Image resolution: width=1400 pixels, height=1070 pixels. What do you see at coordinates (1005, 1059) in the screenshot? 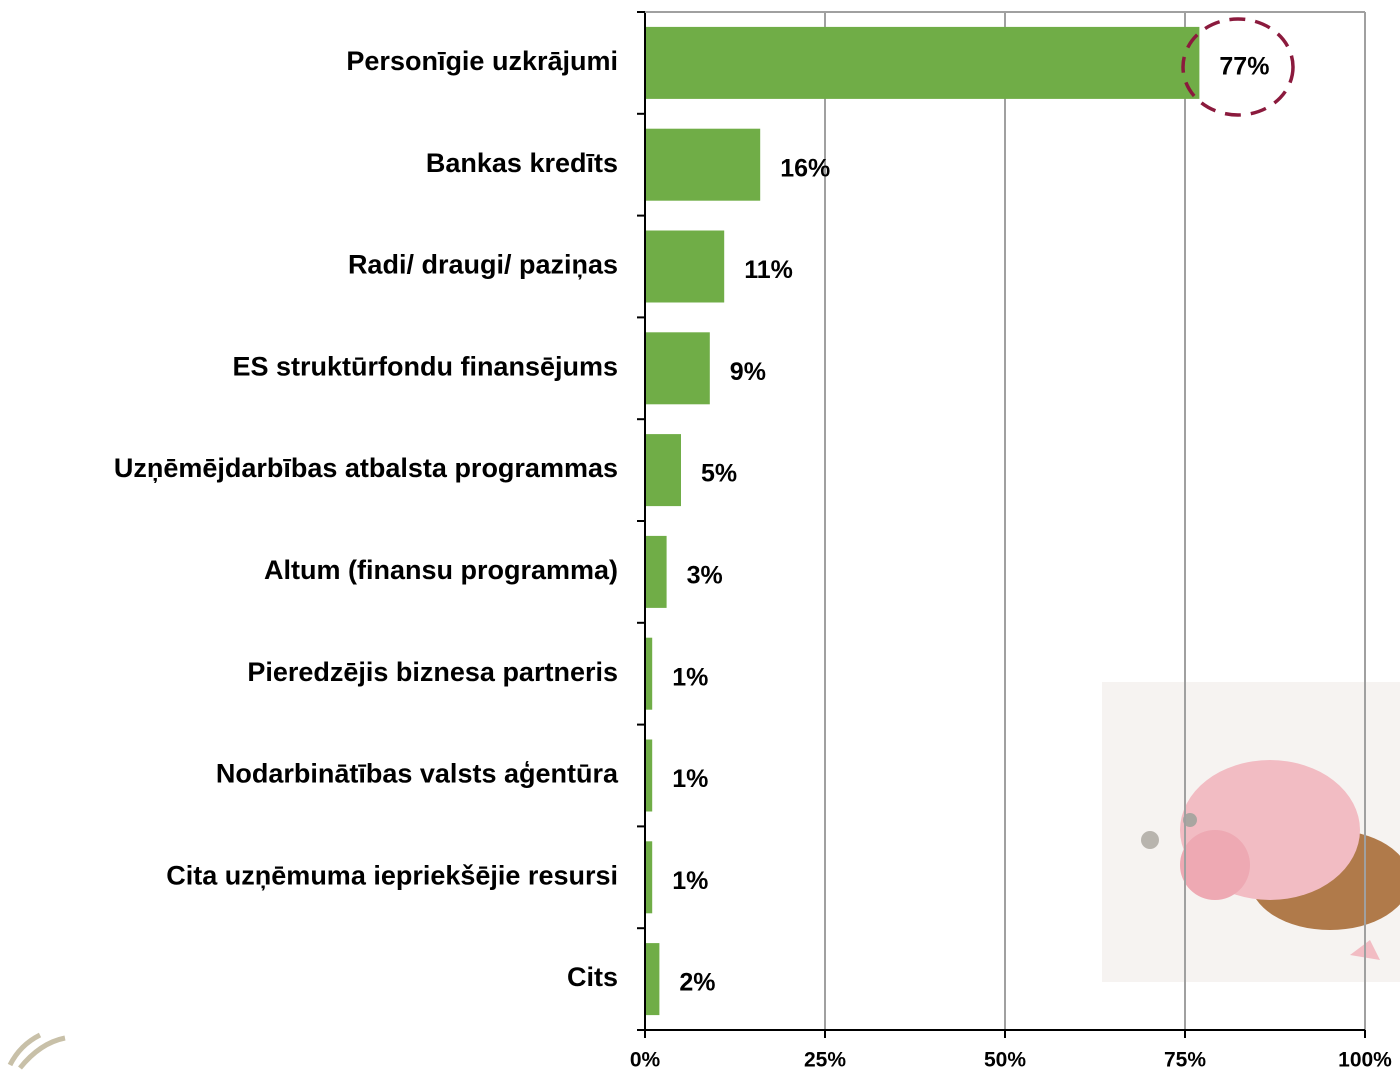
I see `x-tick-label: 50%` at bounding box center [1005, 1059].